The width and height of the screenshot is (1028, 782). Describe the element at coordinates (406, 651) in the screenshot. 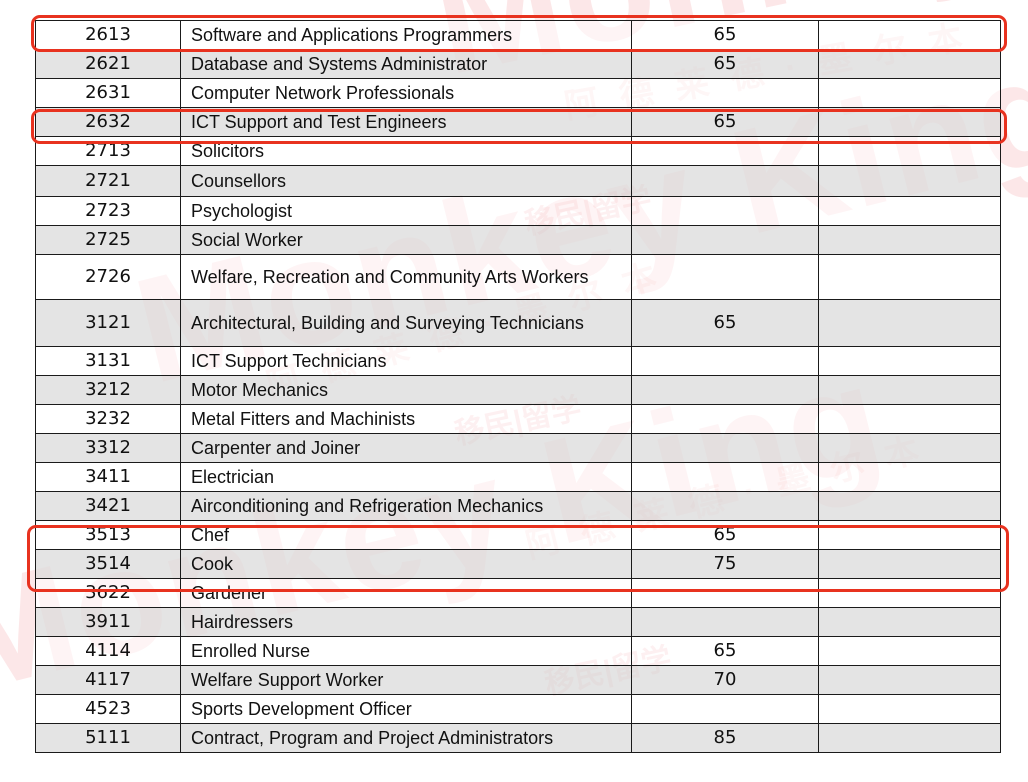

I see `occupation-name-cell: Enrolled Nurse` at that location.